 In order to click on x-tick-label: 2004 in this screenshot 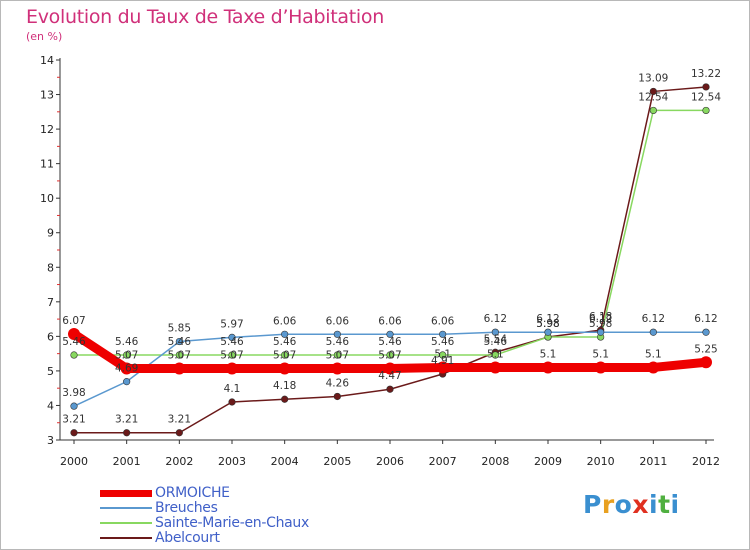, I will do `click(285, 461)`.